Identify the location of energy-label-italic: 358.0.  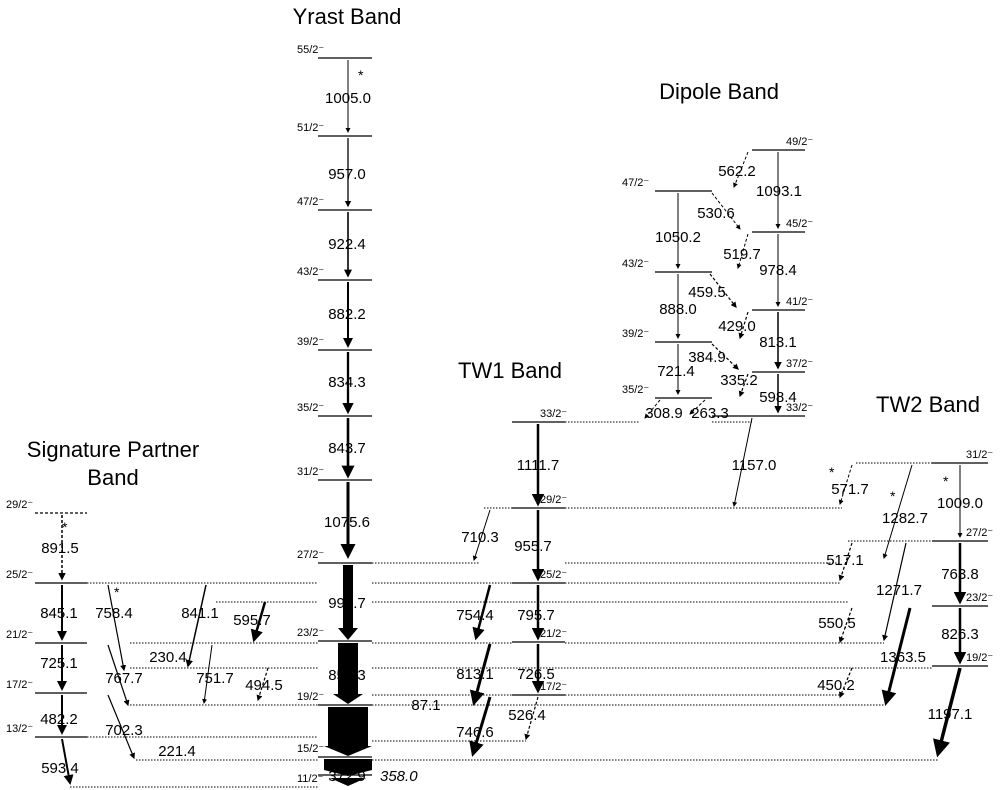
(399, 776).